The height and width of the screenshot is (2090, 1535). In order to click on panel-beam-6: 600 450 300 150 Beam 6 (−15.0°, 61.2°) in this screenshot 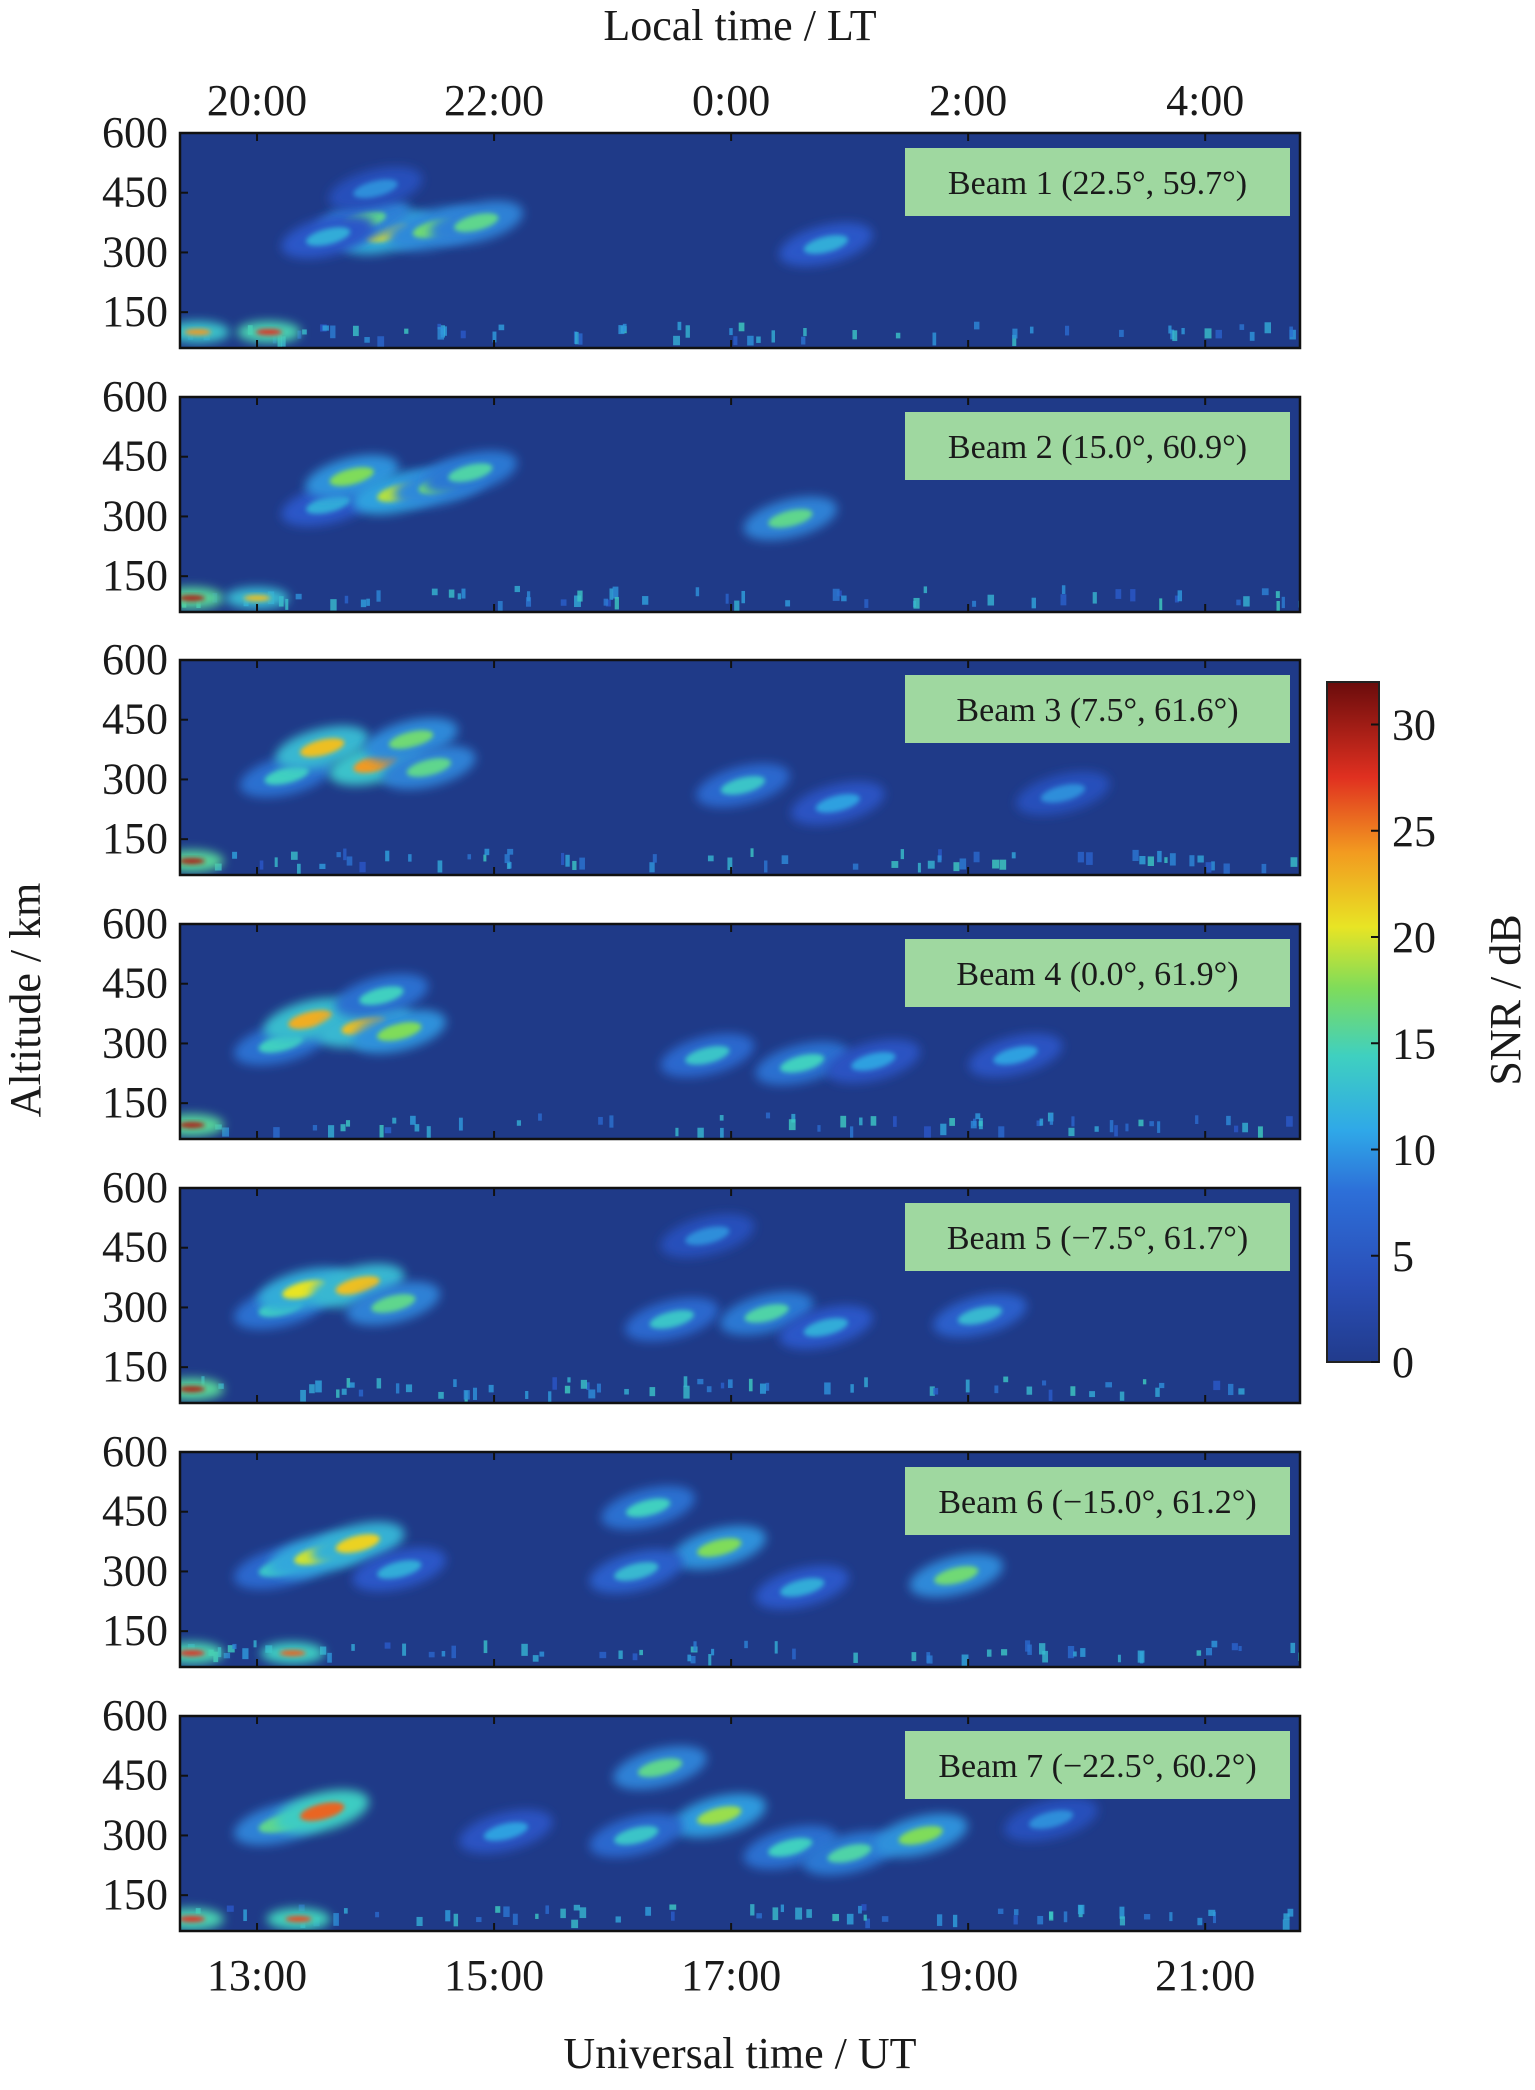, I will do `click(702, 1548)`.